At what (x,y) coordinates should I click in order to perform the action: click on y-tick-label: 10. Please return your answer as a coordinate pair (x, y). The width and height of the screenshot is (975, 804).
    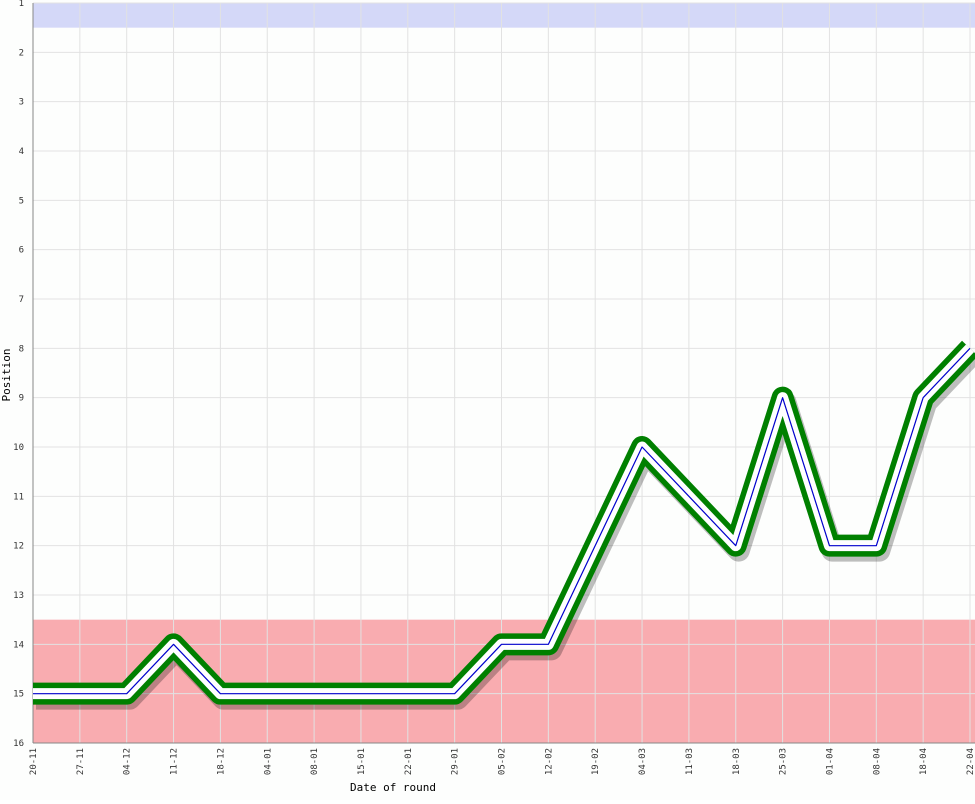
    Looking at the image, I should click on (18, 448).